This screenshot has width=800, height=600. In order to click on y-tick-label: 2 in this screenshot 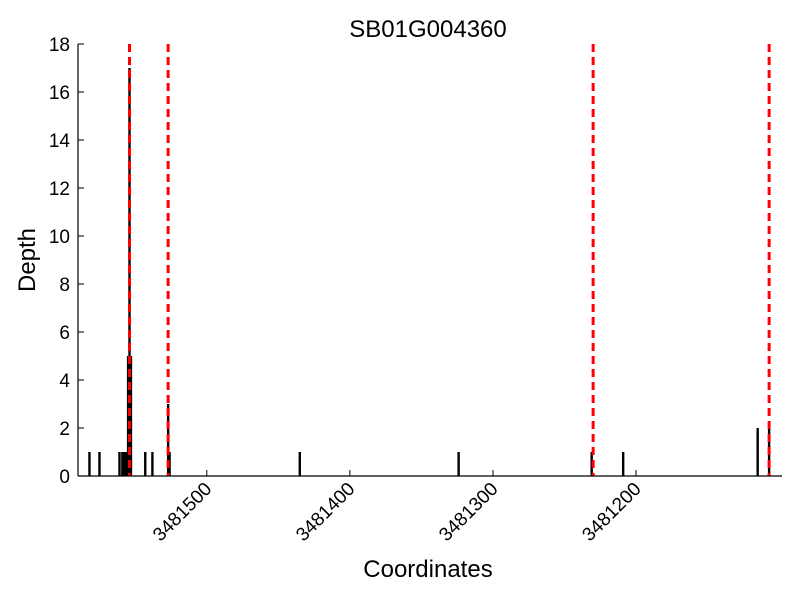, I will do `click(64, 429)`.